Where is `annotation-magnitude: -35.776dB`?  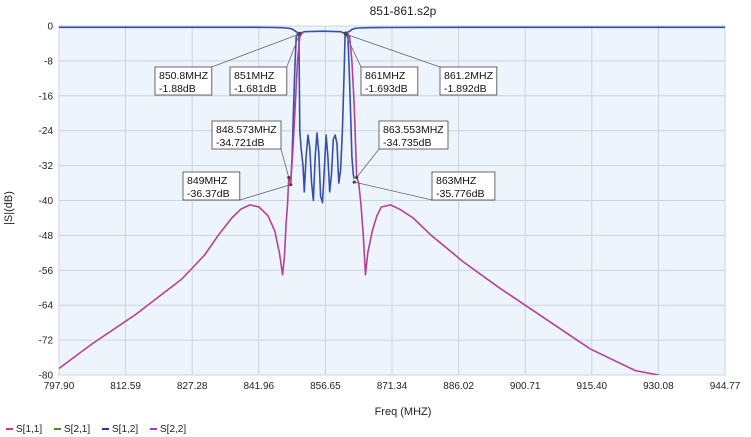
annotation-magnitude: -35.776dB is located at coordinates (460, 194).